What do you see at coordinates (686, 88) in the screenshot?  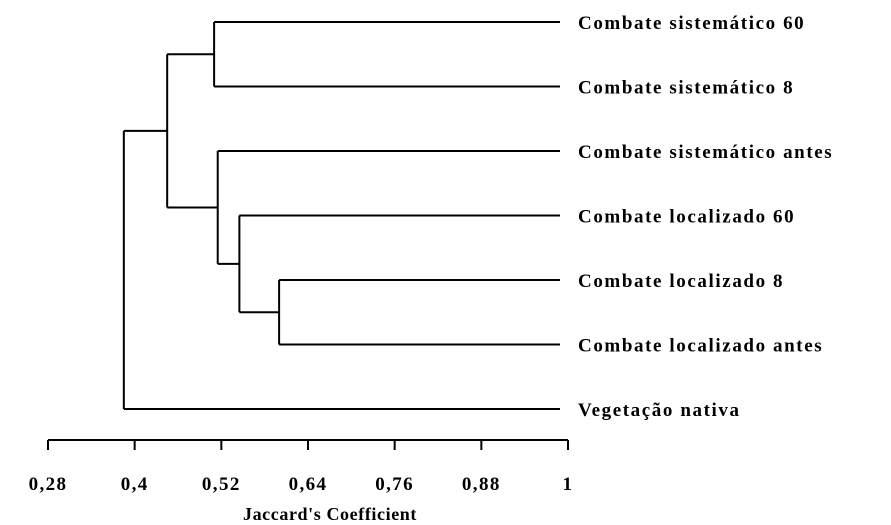 I see `leaf-label: Combate sistemático 8` at bounding box center [686, 88].